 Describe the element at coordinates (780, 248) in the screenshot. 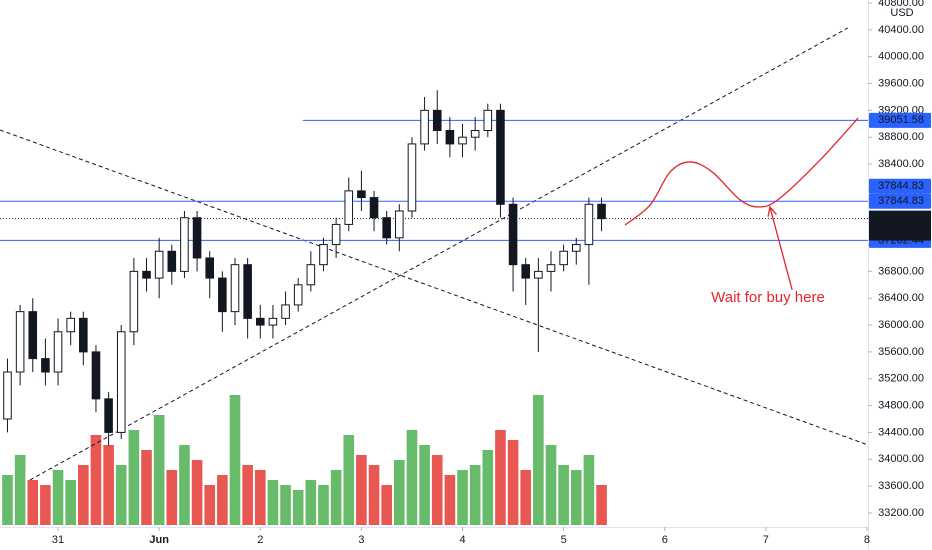

I see `arrow` at that location.